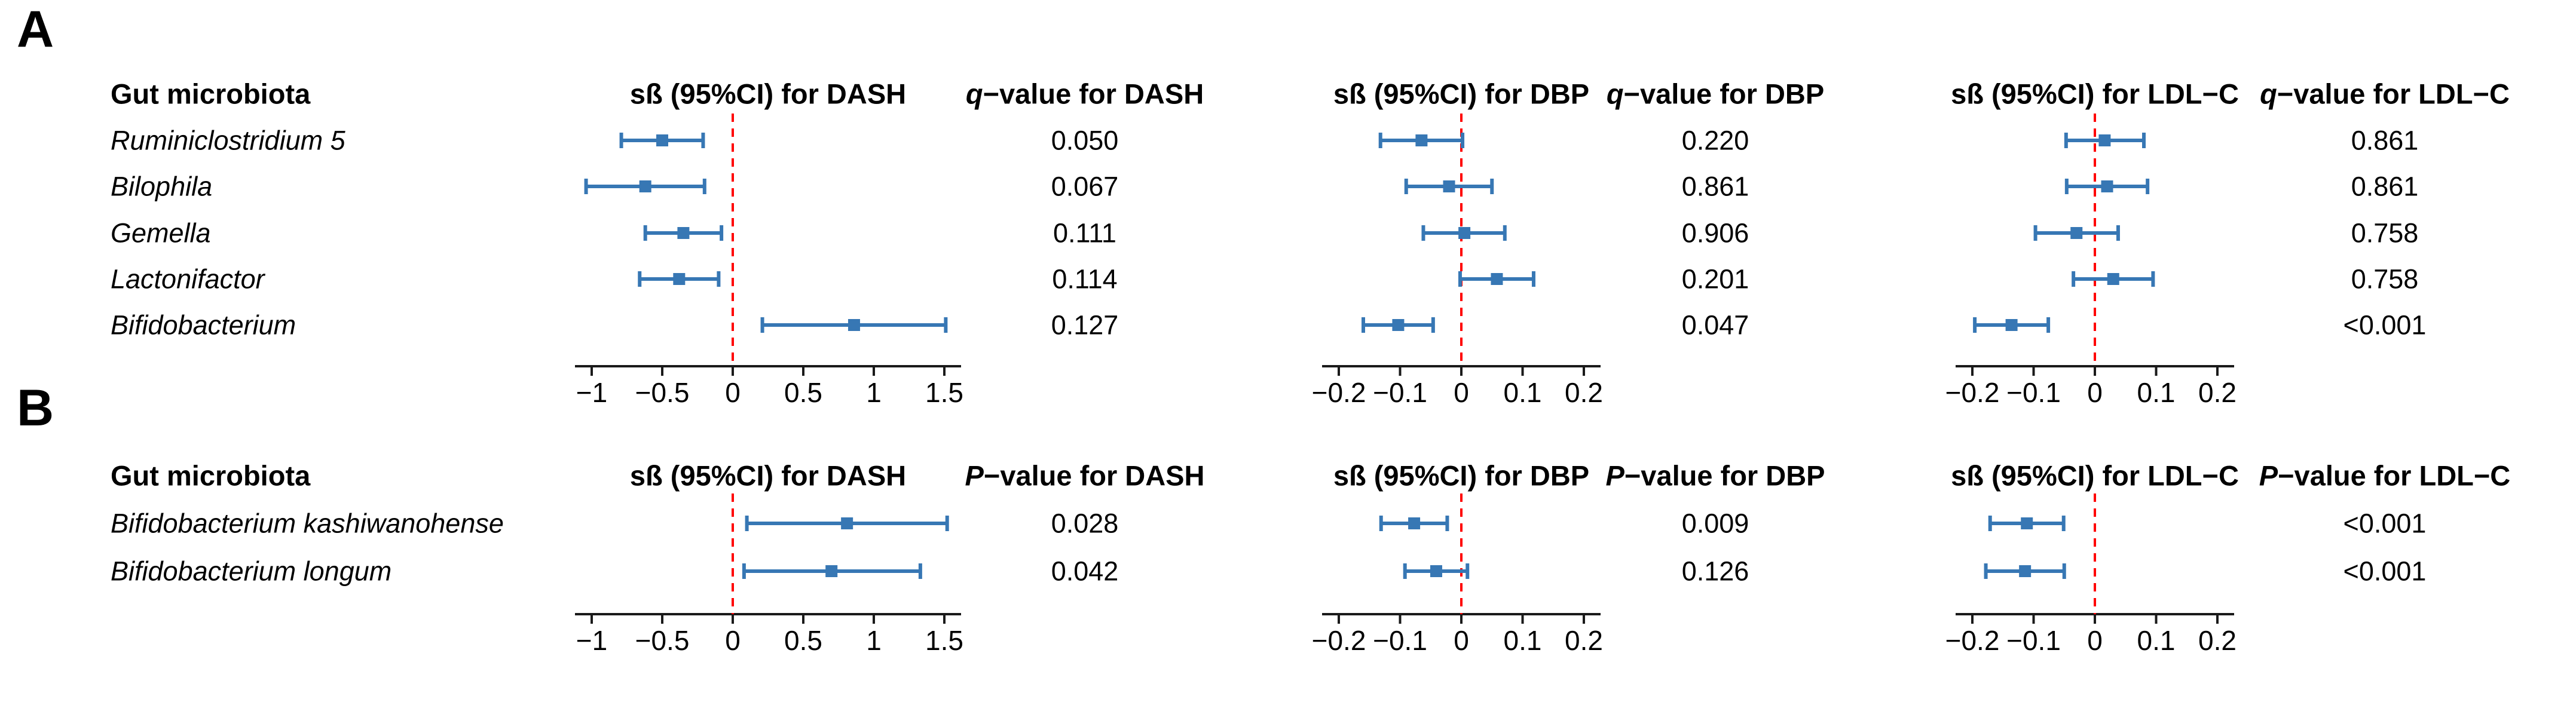 This screenshot has height=702, width=2576. I want to click on column-header-plot-dash: sß (95%CI) for DASH, so click(768, 94).